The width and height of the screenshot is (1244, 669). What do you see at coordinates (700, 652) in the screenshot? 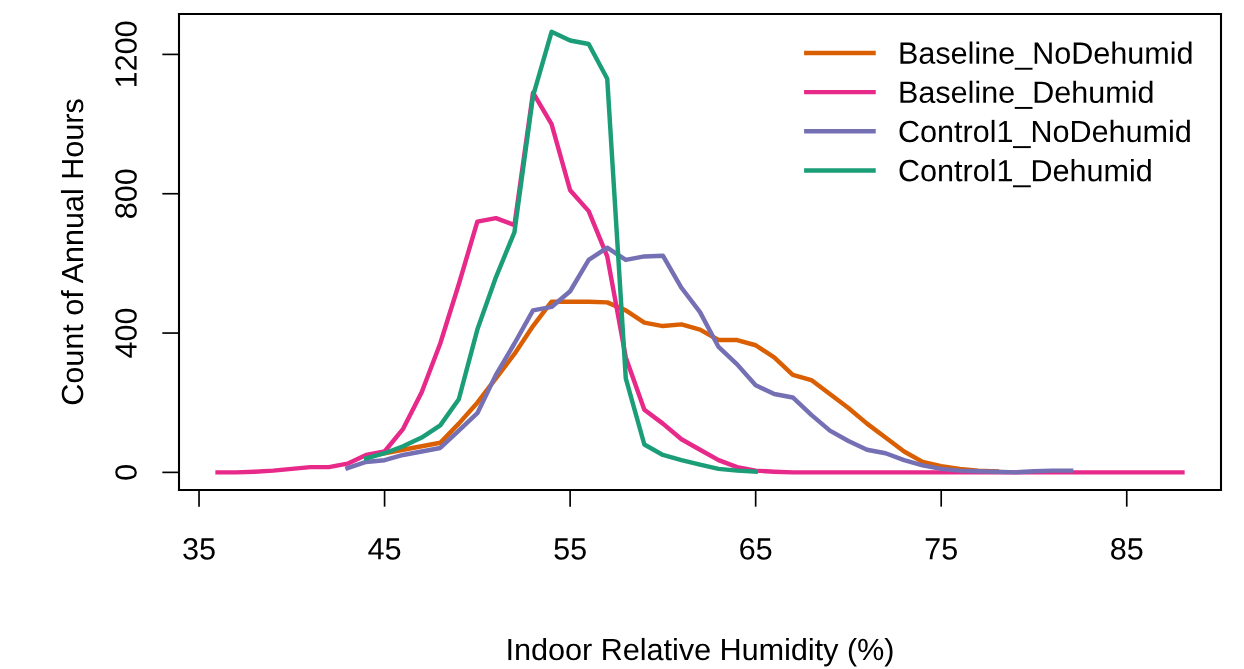
I see `x-axis-title: Indoor Relative Humidity (%)` at bounding box center [700, 652].